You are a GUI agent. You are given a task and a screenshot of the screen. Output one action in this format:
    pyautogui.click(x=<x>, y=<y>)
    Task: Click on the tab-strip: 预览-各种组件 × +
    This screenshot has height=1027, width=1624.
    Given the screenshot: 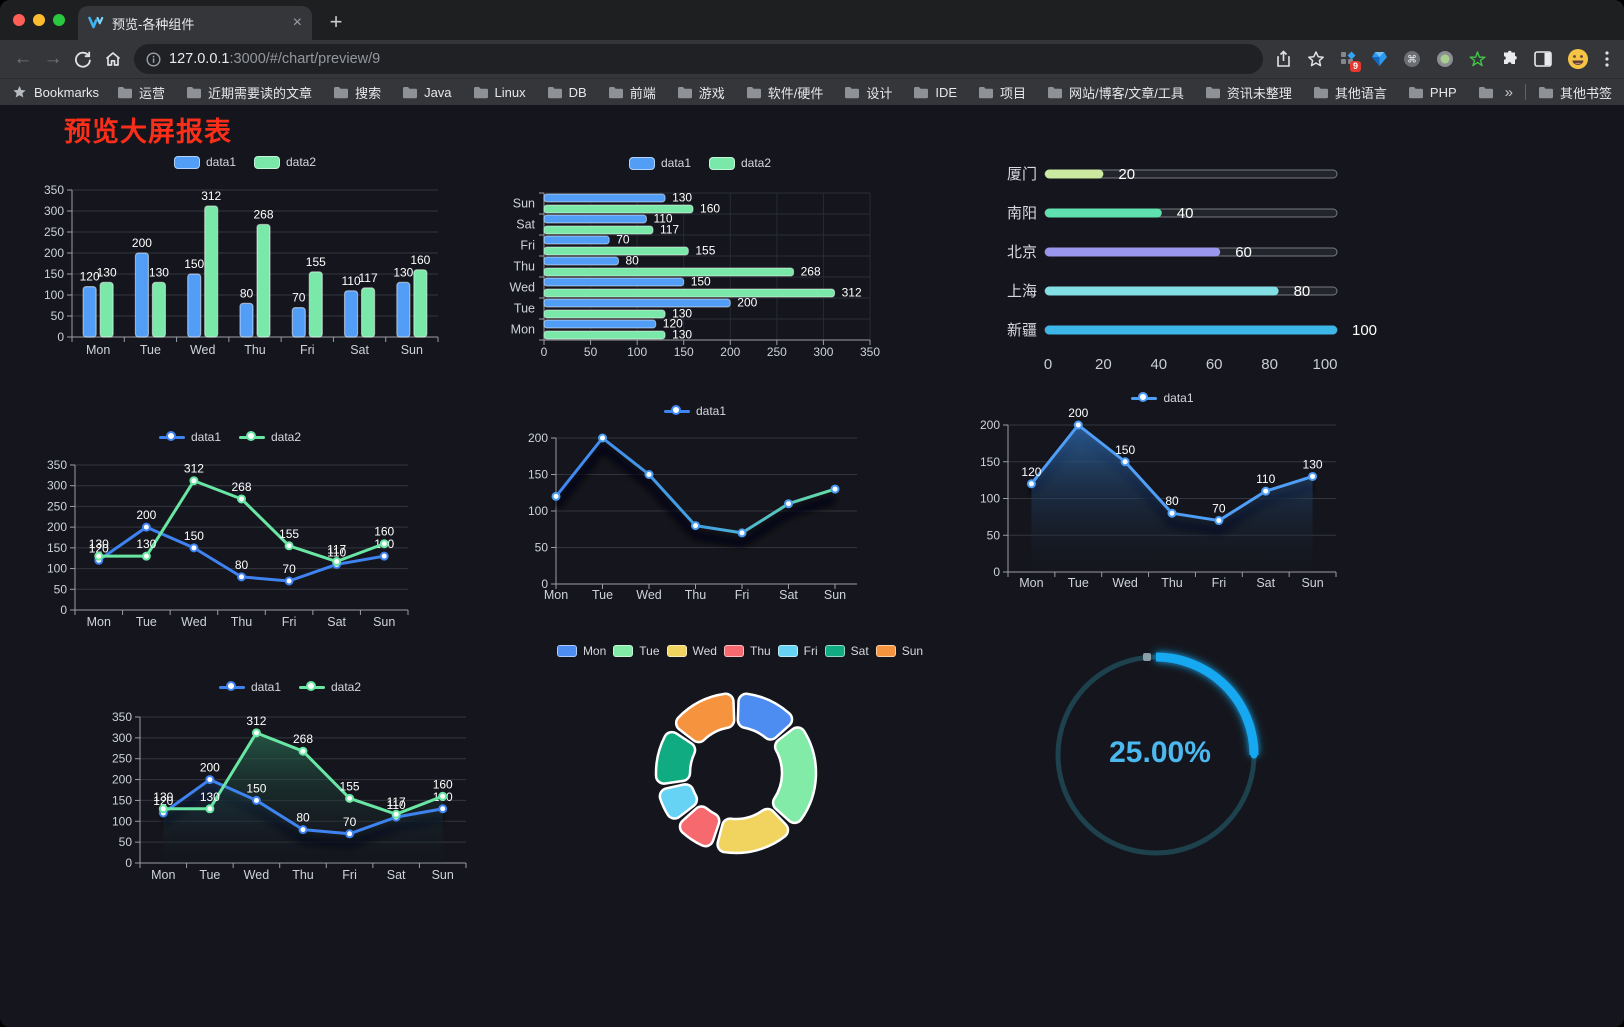 What is the action you would take?
    pyautogui.click(x=812, y=20)
    